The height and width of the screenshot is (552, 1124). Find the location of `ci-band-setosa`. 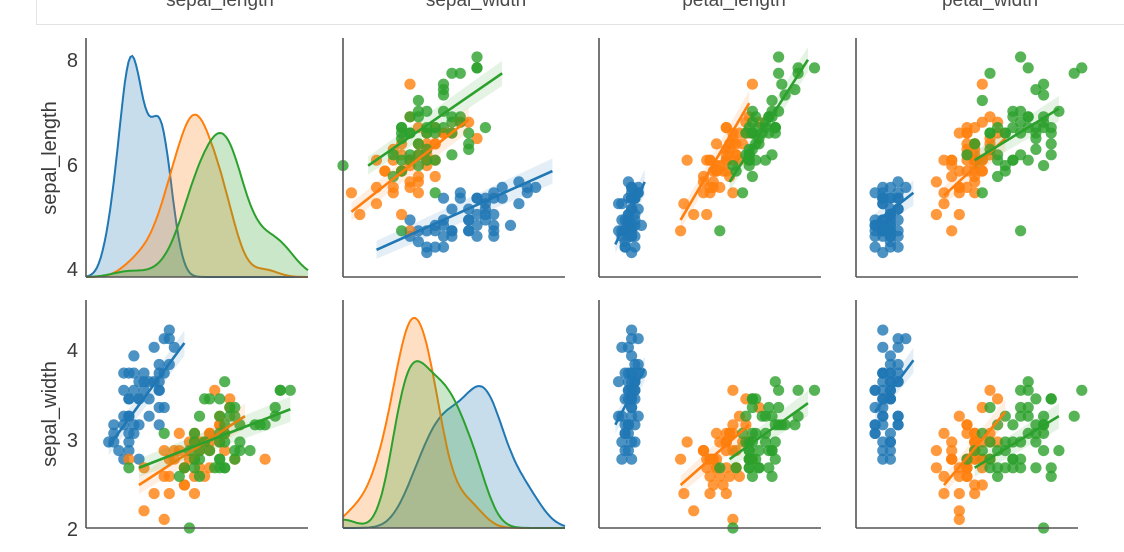

ci-band-setosa is located at coordinates (464, 208).